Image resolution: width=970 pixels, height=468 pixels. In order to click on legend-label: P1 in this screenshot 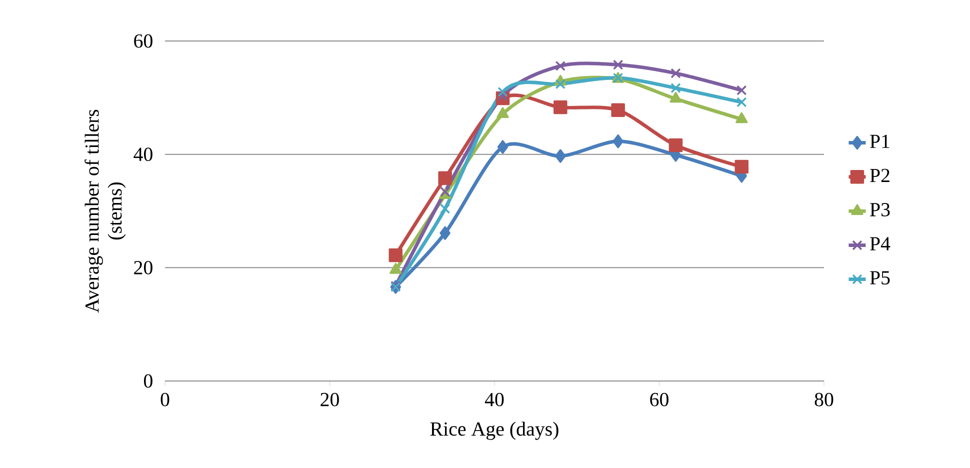, I will do `click(880, 141)`.